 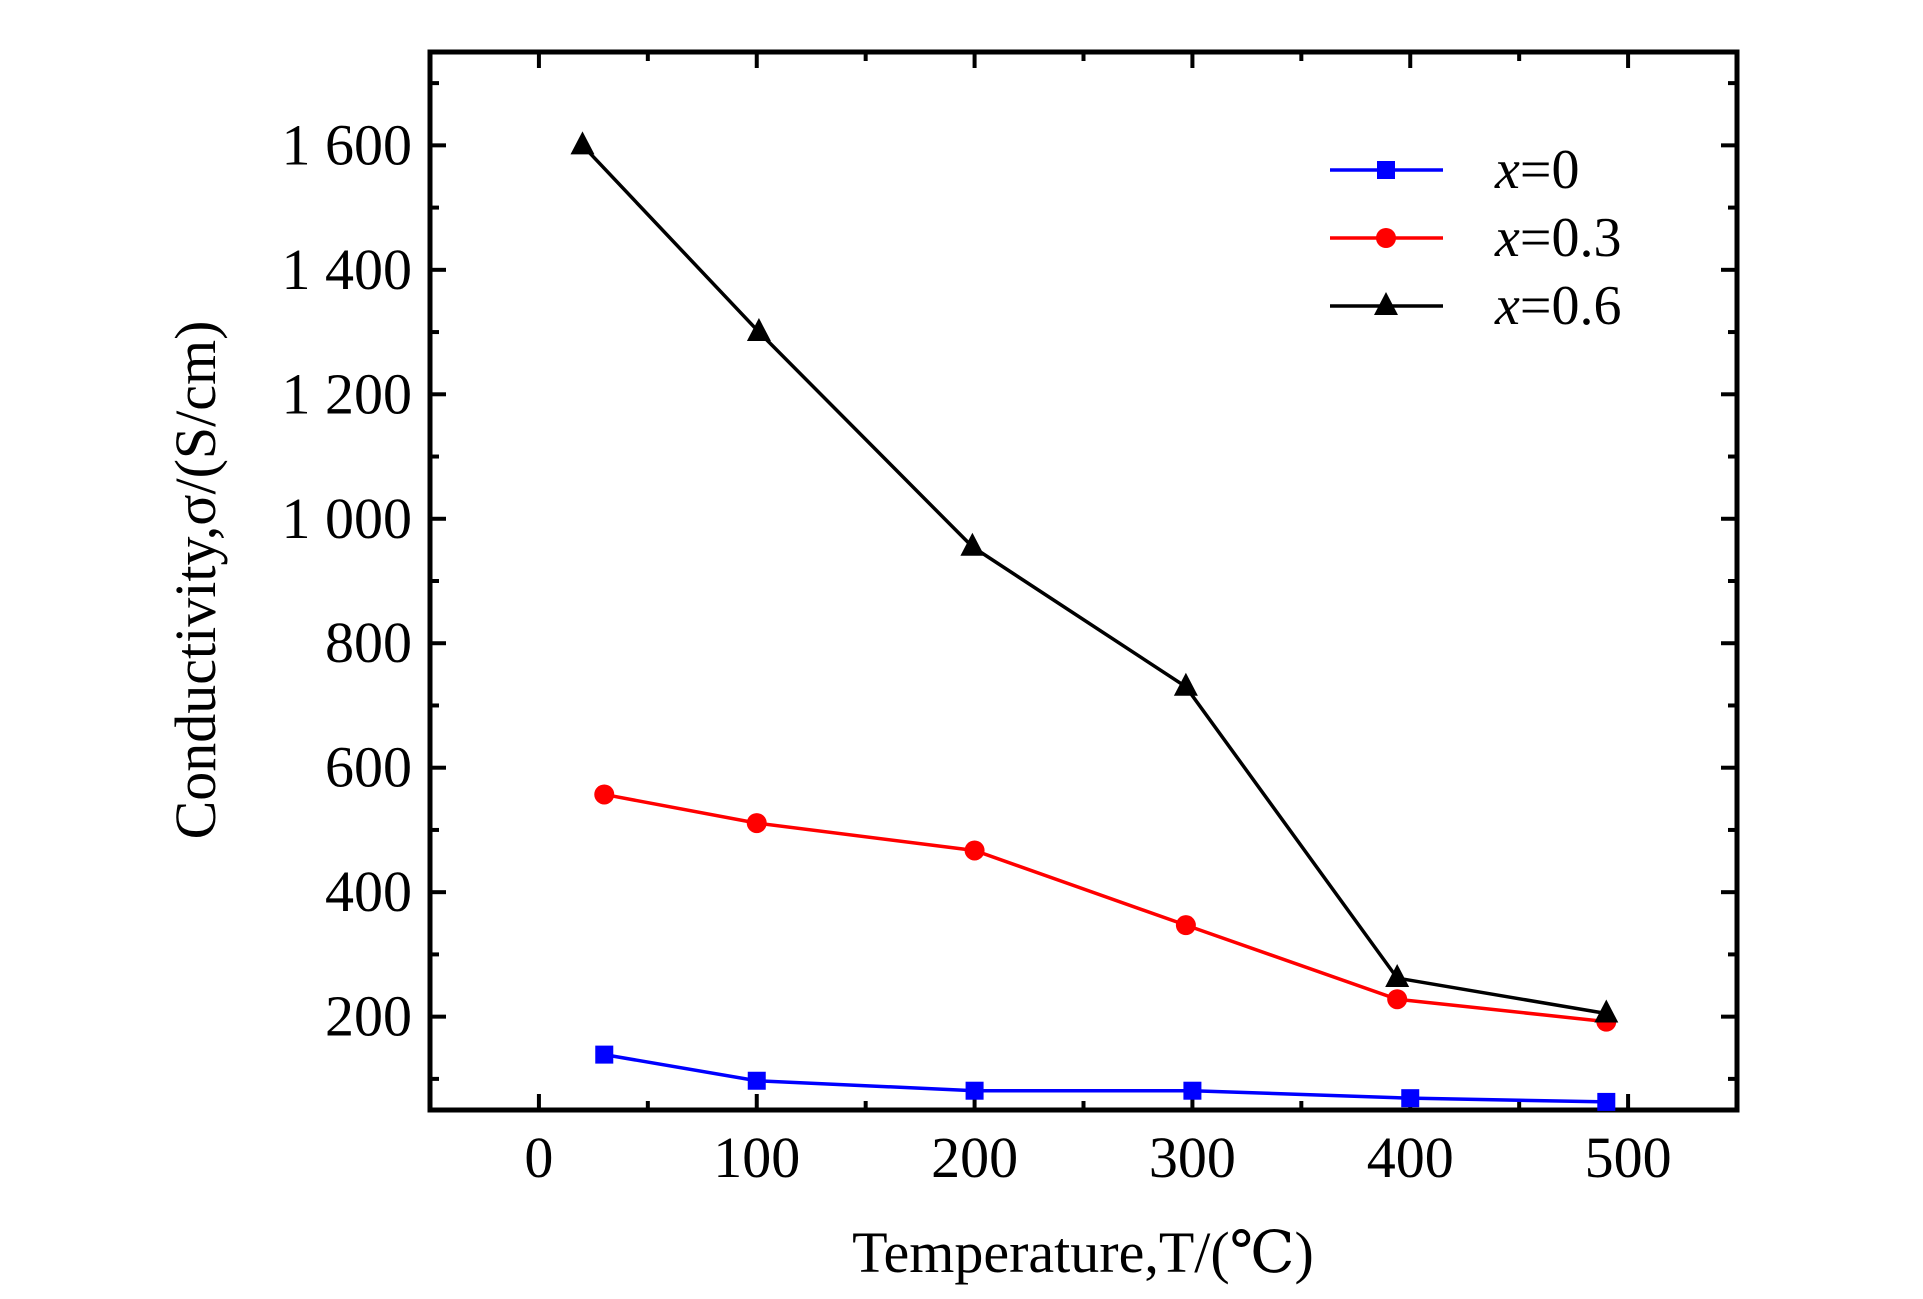 What do you see at coordinates (347, 393) in the screenshot?
I see `y-tick-label: 1 200` at bounding box center [347, 393].